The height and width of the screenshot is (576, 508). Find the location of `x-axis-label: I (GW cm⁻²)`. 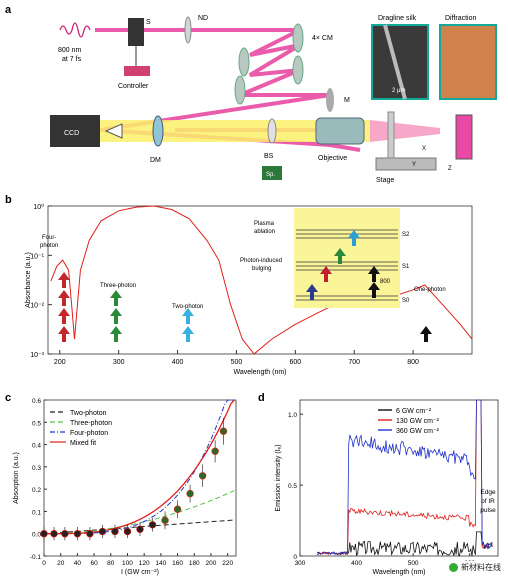

x-axis-label: I (GW cm⁻²) is located at coordinates (140, 572).